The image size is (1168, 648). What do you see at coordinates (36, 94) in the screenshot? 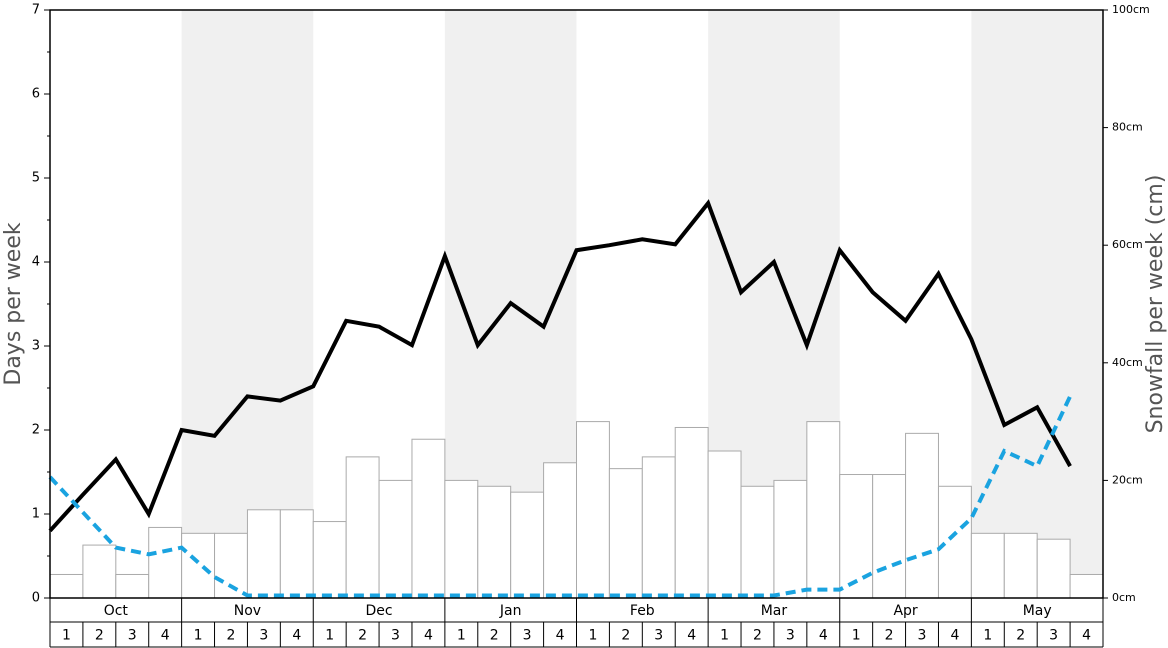
I see `y-tick-label: 6` at bounding box center [36, 94].